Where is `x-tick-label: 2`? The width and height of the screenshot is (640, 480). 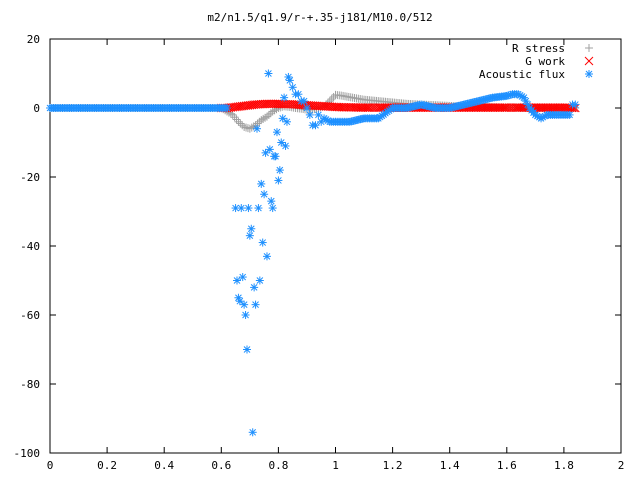
x-tick-label: 2 is located at coordinates (621, 465).